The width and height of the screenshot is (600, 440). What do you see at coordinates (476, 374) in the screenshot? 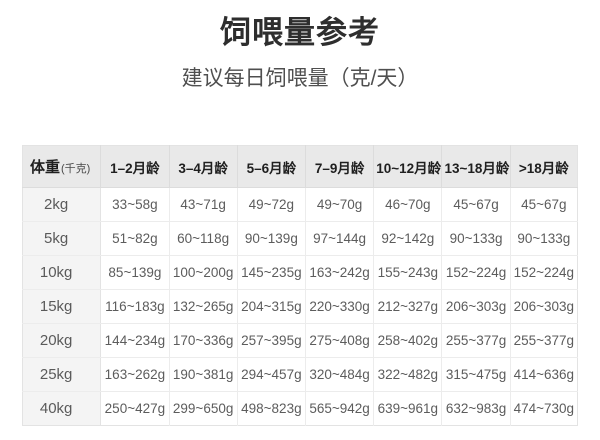
I see `cell-amount: 315~475g` at bounding box center [476, 374].